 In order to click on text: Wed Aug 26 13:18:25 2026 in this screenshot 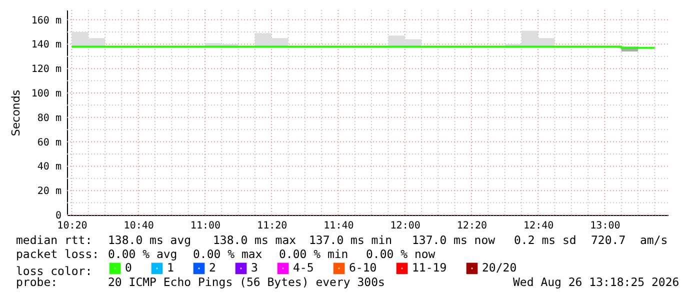, I will do `click(596, 282)`.